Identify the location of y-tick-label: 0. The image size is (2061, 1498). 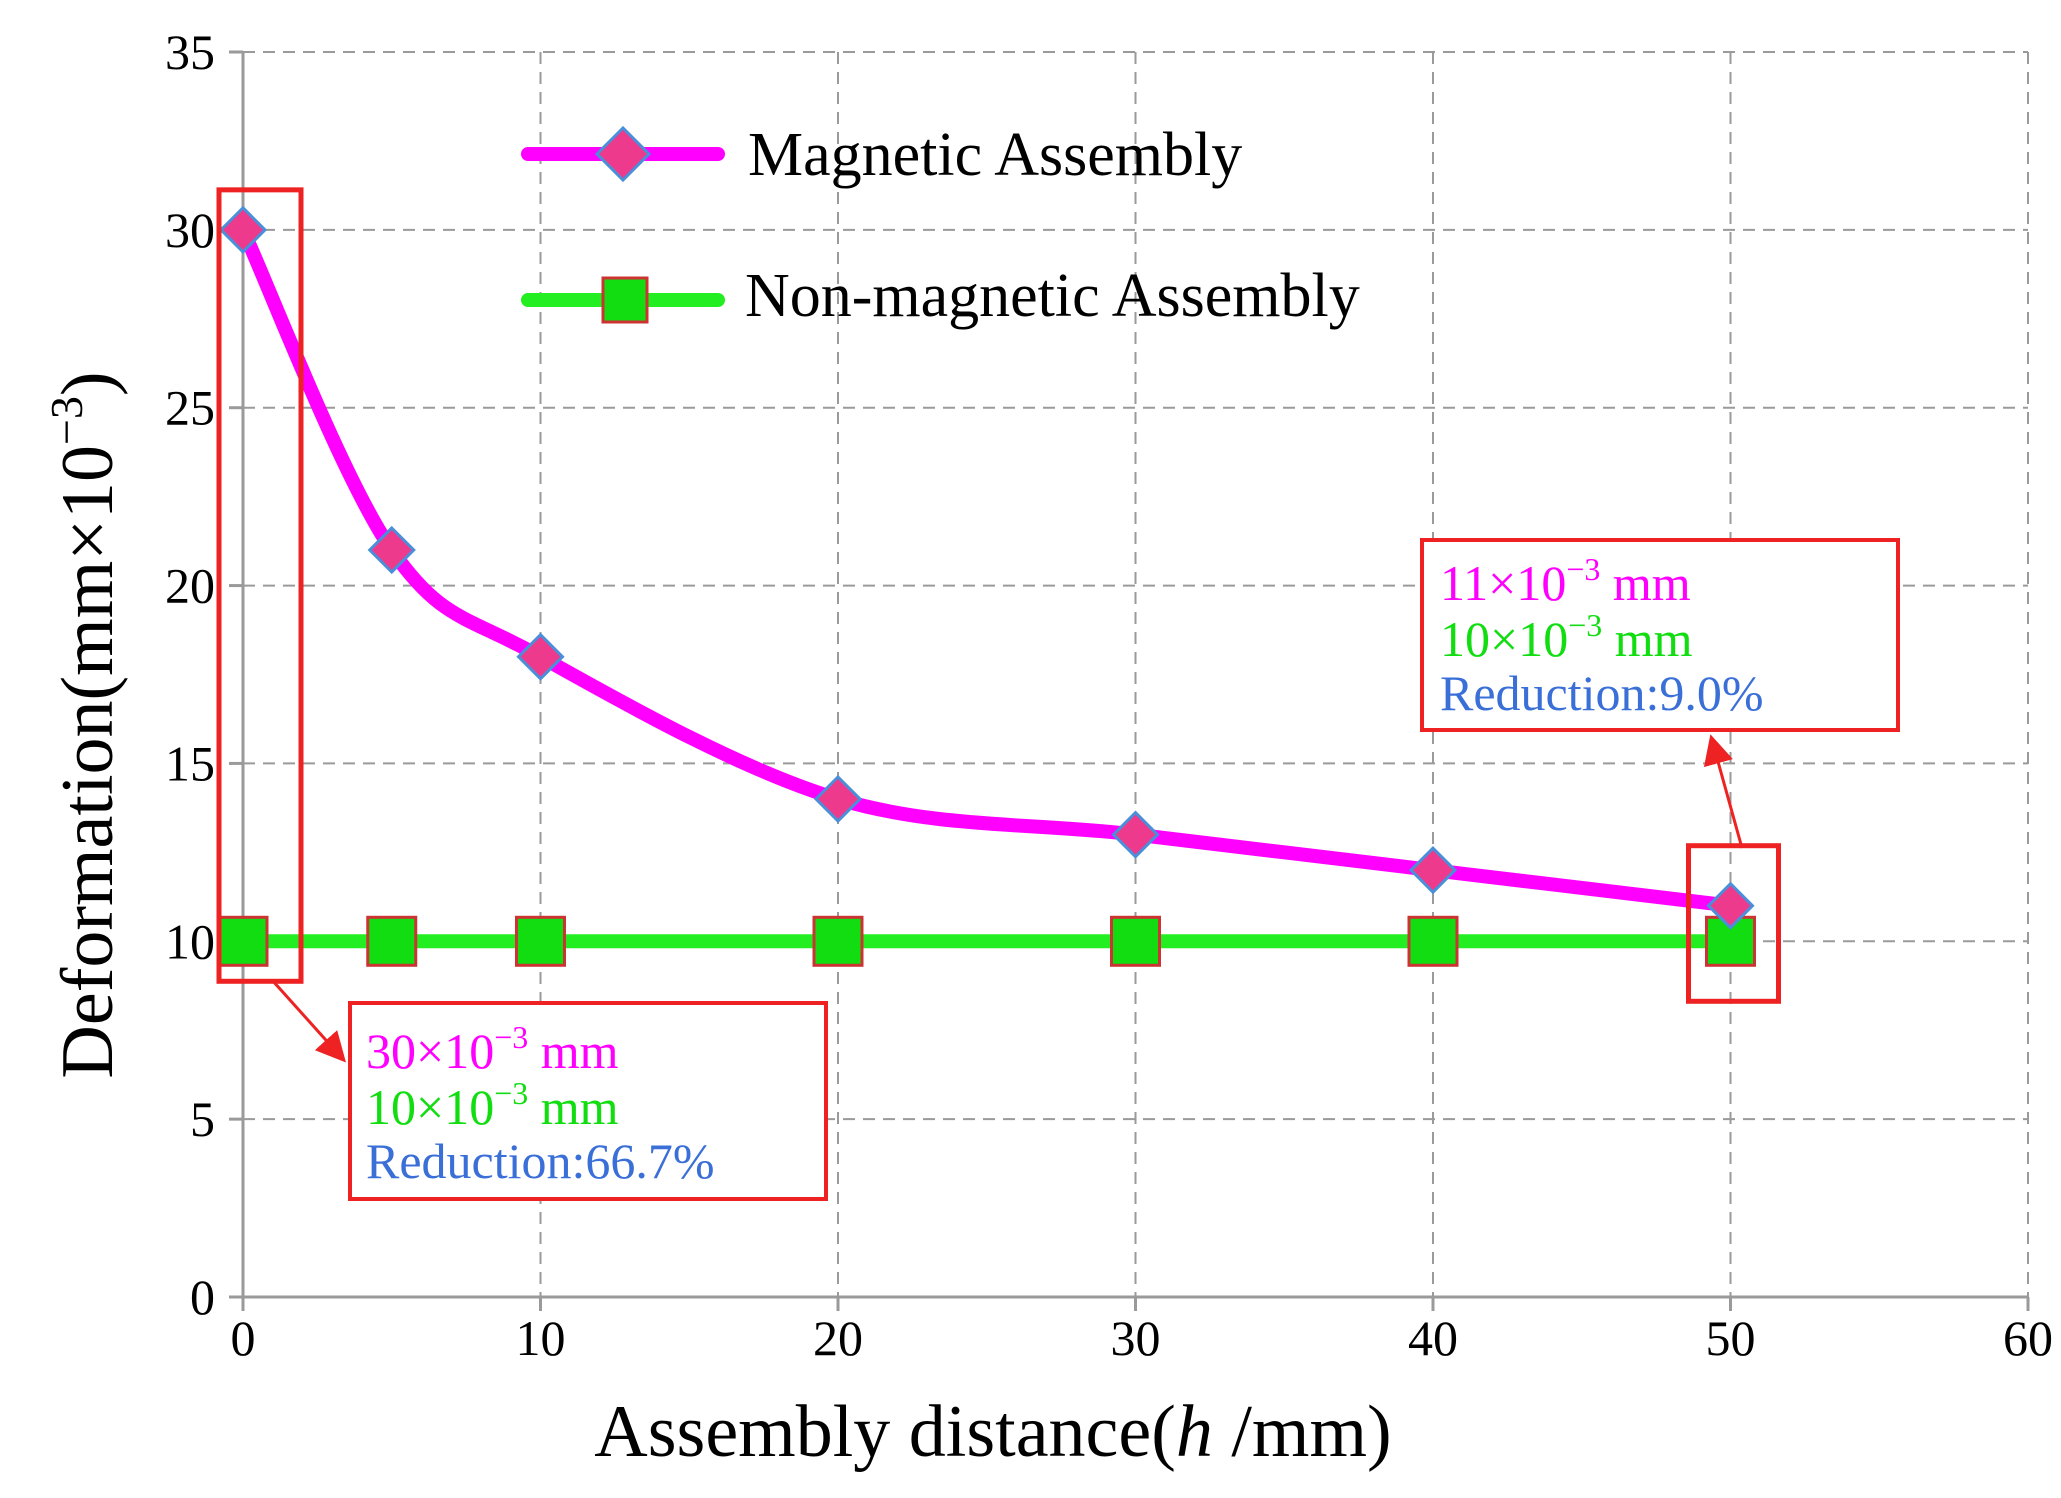
(202, 1297).